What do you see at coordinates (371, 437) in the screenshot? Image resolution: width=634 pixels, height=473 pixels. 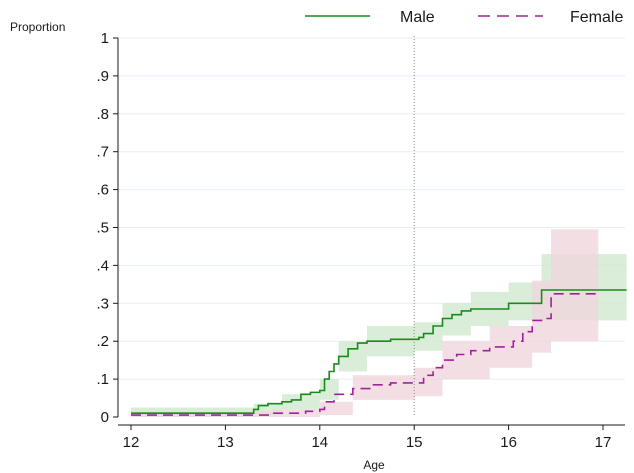 I see `x-axis: 12 13 14 15 16 17` at bounding box center [371, 437].